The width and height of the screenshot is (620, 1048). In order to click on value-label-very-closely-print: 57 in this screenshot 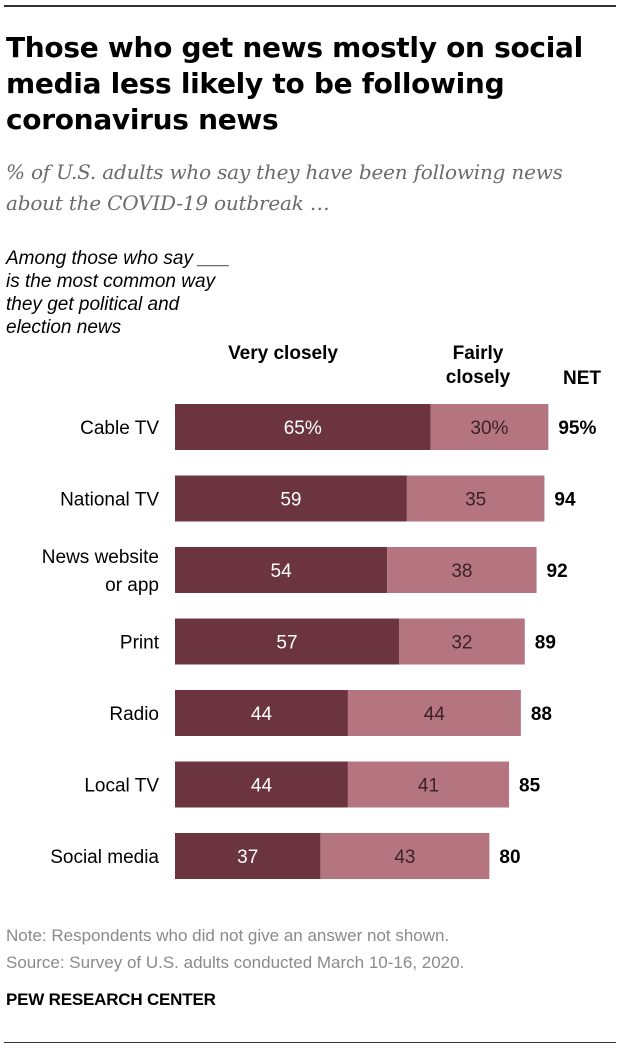, I will do `click(286, 643)`.